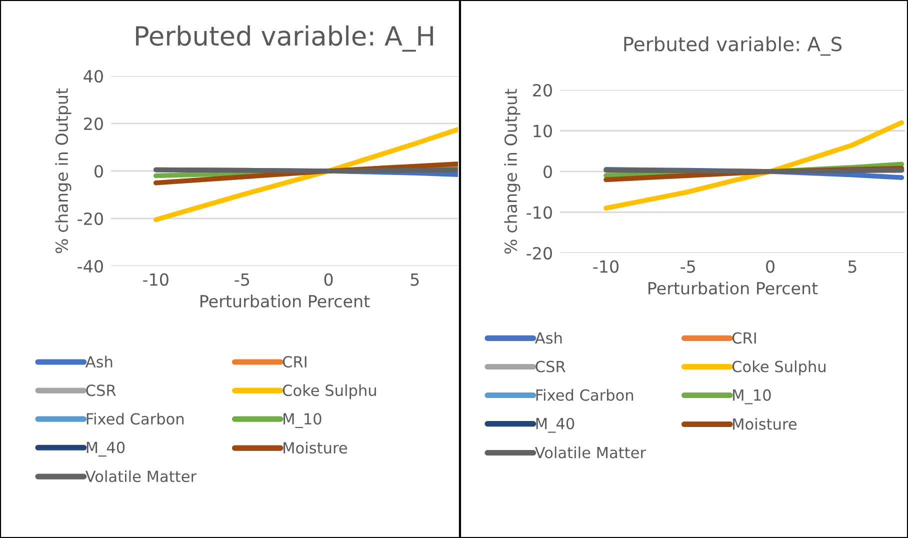 Image resolution: width=908 pixels, height=538 pixels. What do you see at coordinates (284, 38) in the screenshot?
I see `chart-title: Perbuted variable: A_H` at bounding box center [284, 38].